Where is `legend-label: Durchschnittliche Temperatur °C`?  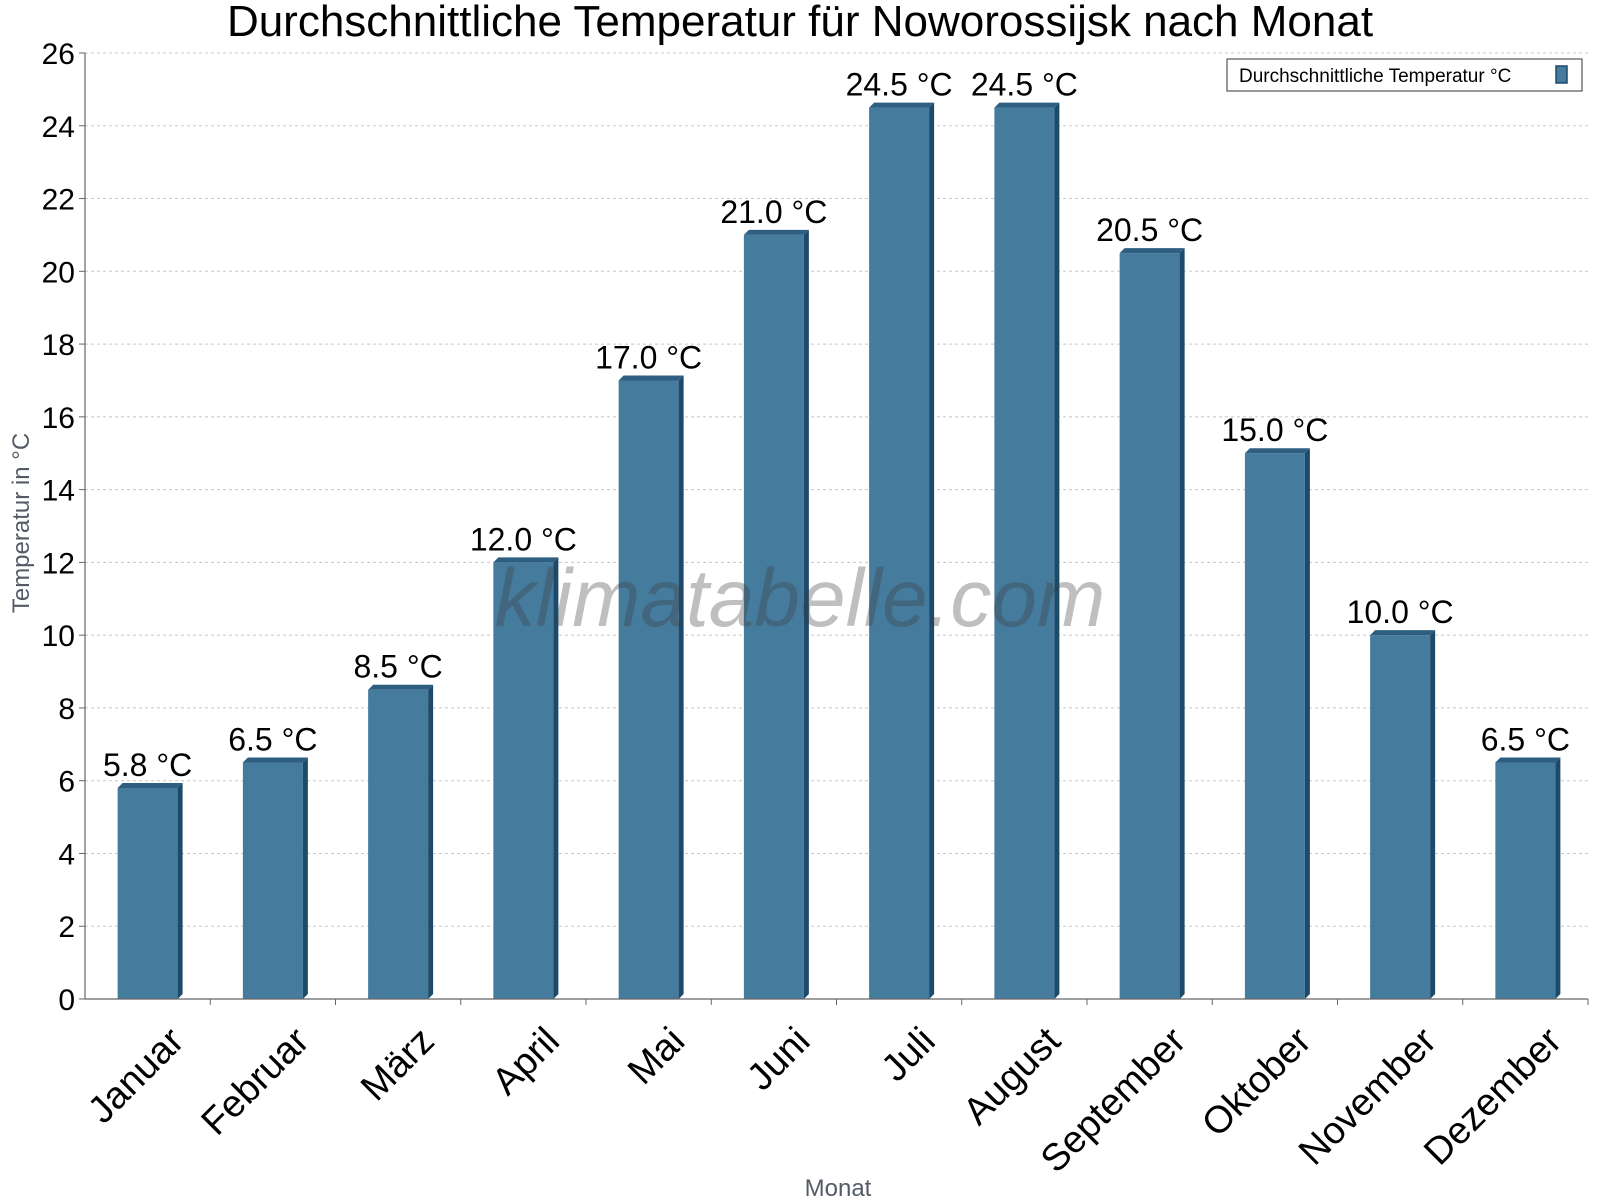
legend-label: Durchschnittliche Temperatur °C is located at coordinates (1375, 76).